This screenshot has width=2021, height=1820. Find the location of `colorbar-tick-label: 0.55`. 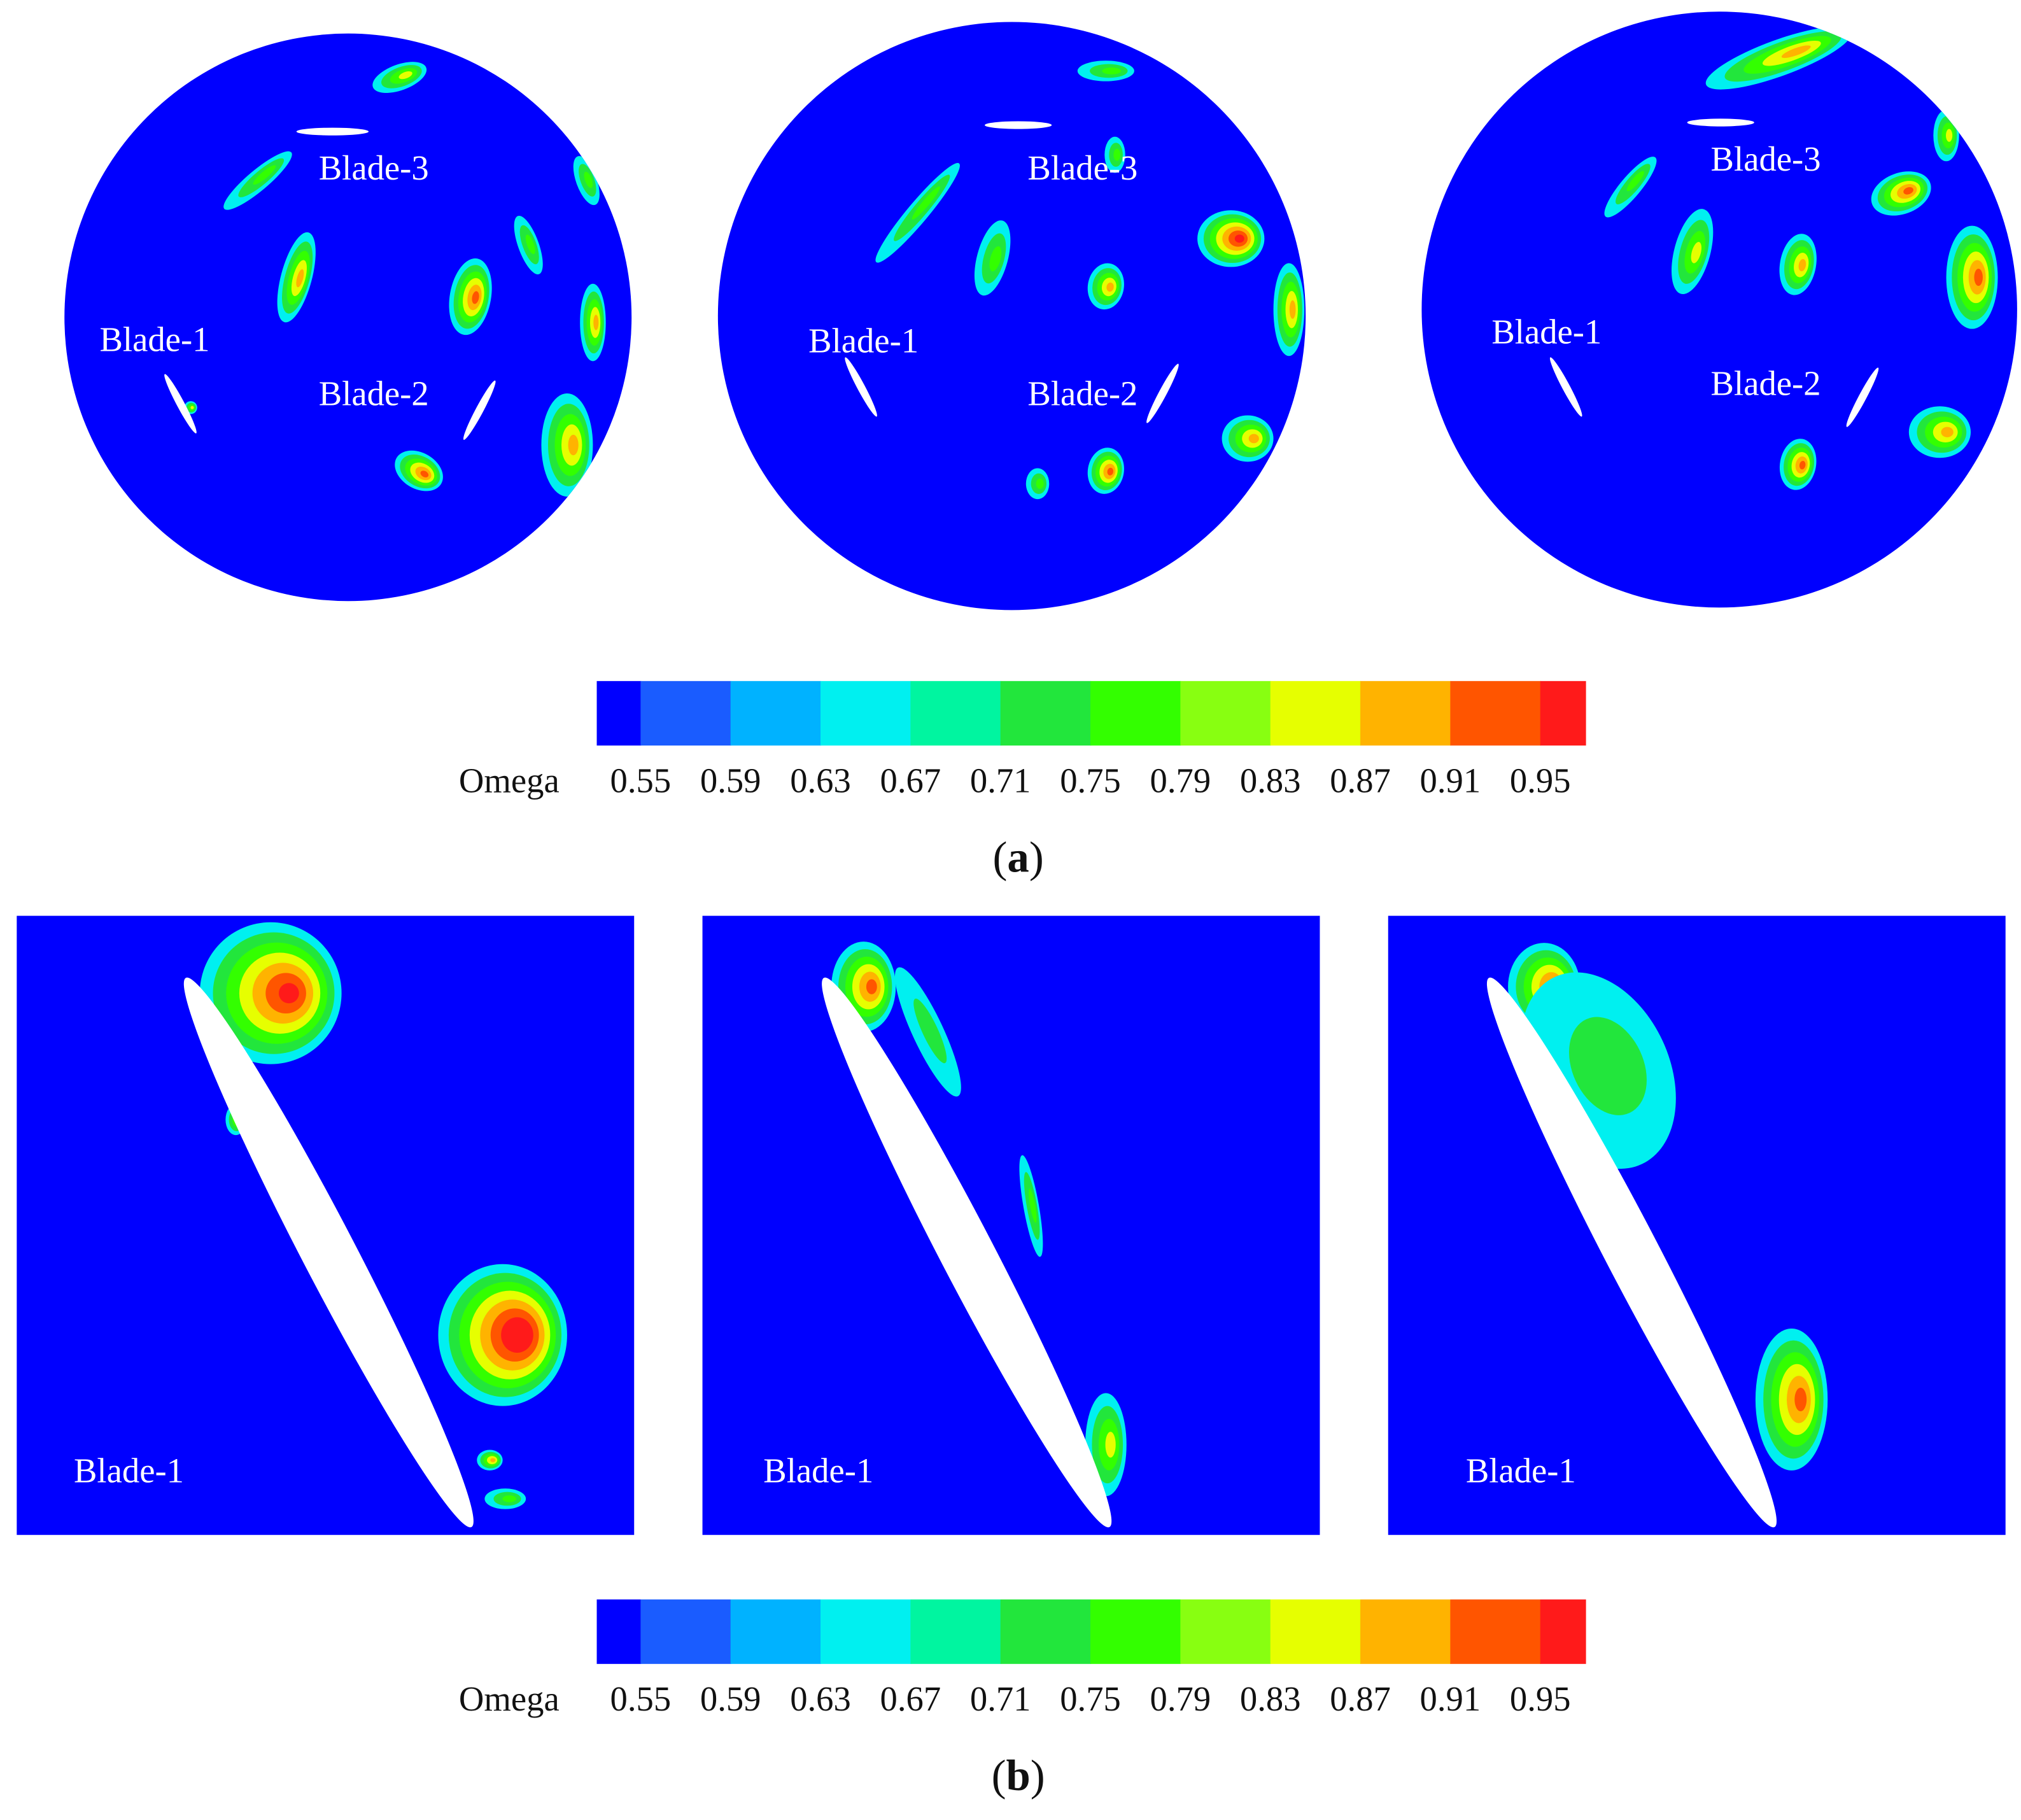

colorbar-tick-label: 0.55 is located at coordinates (641, 780).